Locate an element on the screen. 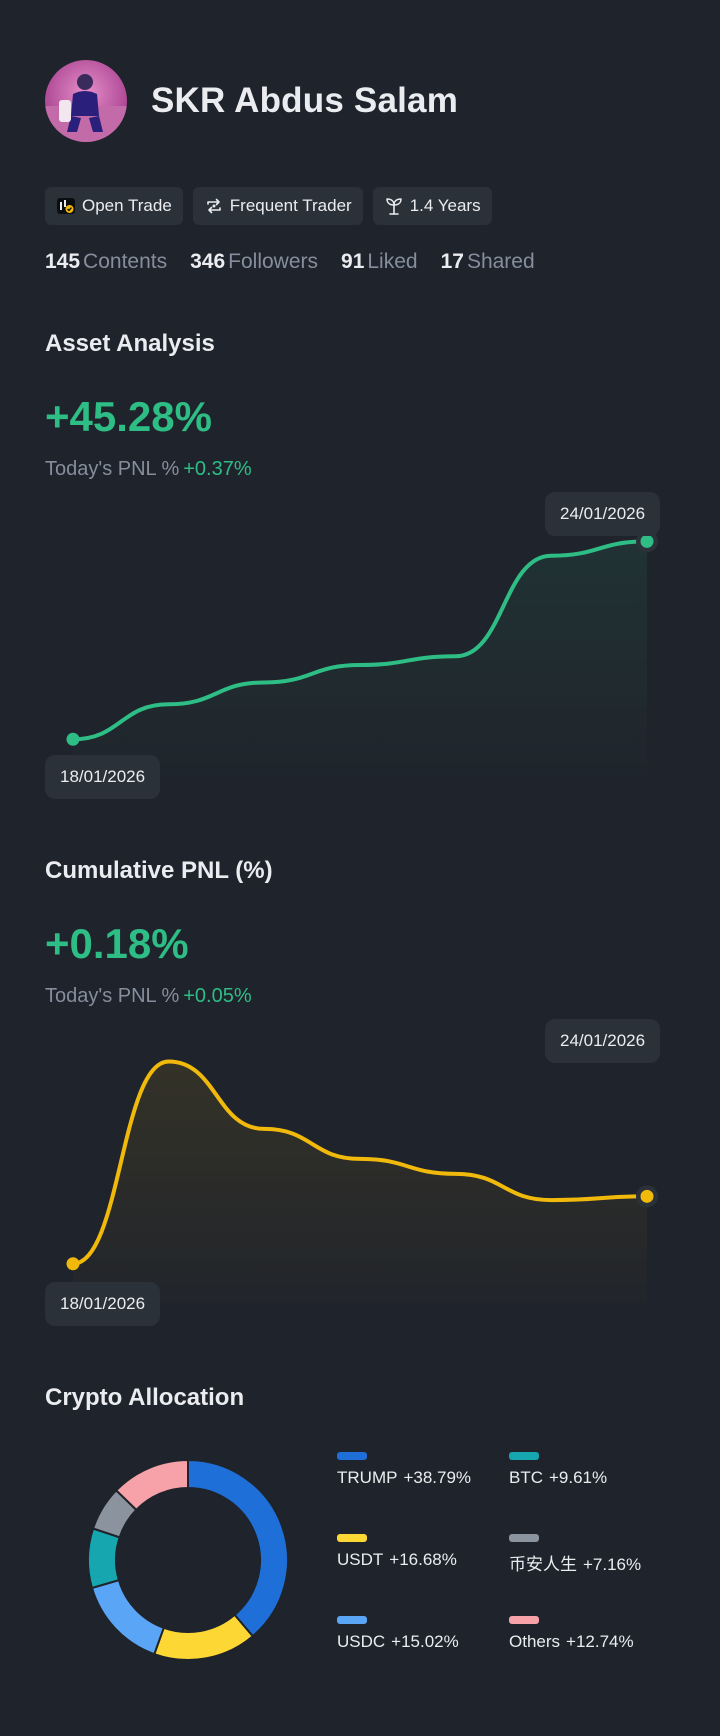  stat-label: Followers is located at coordinates (273, 261).